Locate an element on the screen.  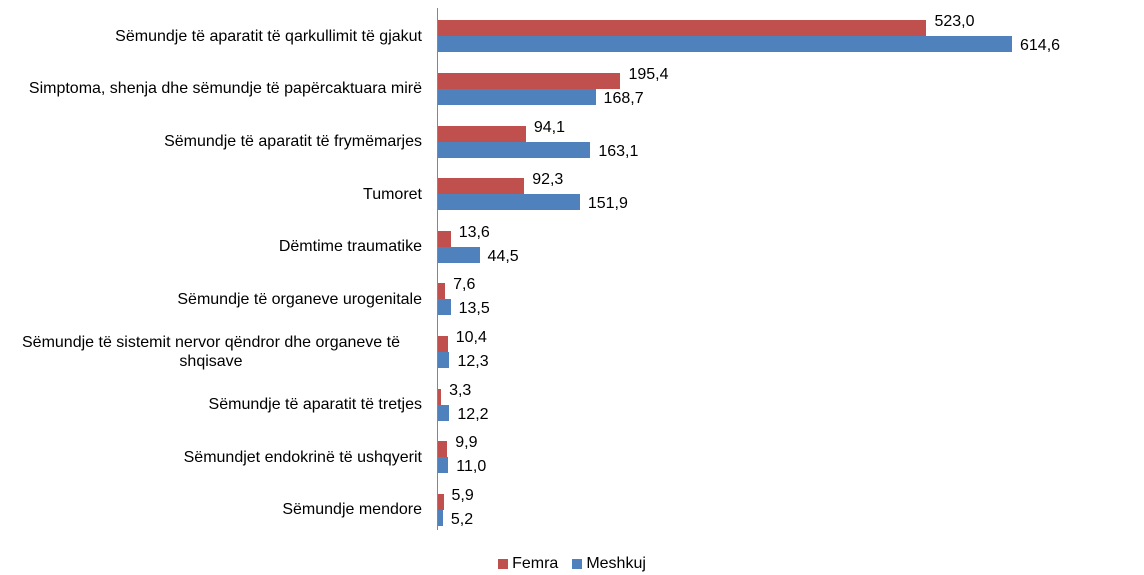
category-label: Sëmundje të organeve urogenitale is located at coordinates (211, 299).